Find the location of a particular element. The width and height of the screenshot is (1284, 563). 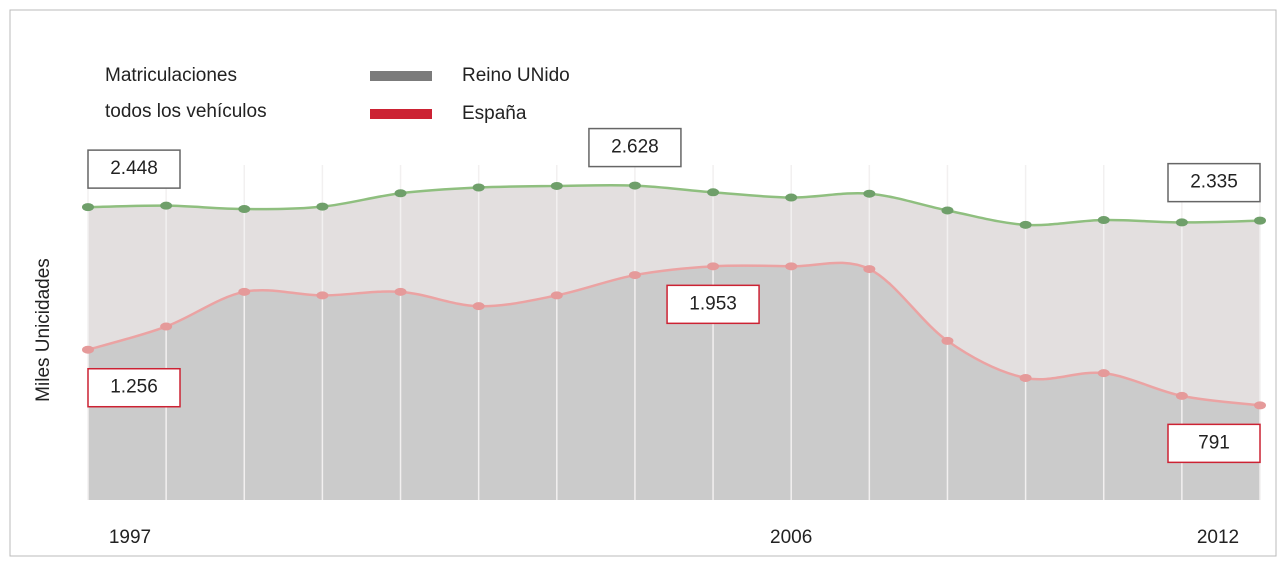

chart-title: todos los vehículos is located at coordinates (186, 111).